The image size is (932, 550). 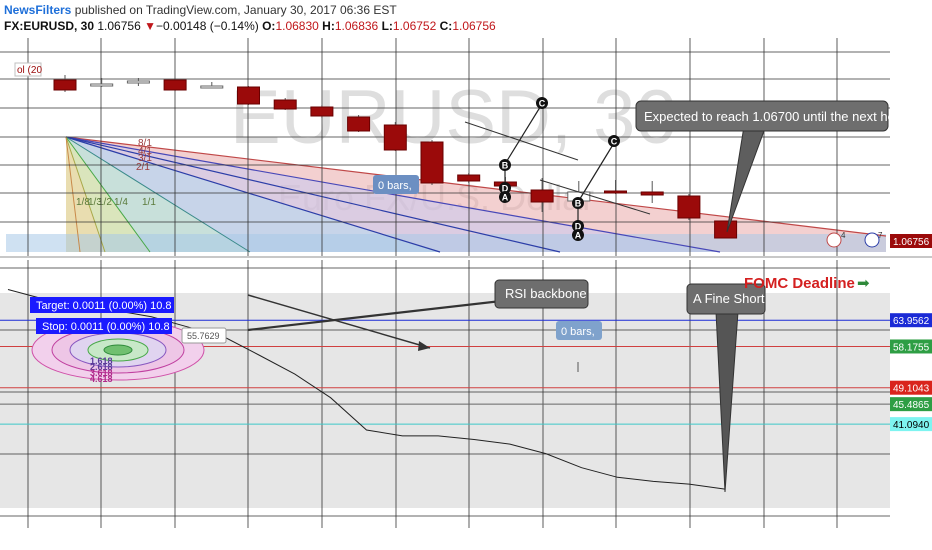 What do you see at coordinates (116, 173) in the screenshot?
I see `fan-labels: 8/14/13/12/1 1/1 1/21/3 1/4 1/8` at bounding box center [116, 173].